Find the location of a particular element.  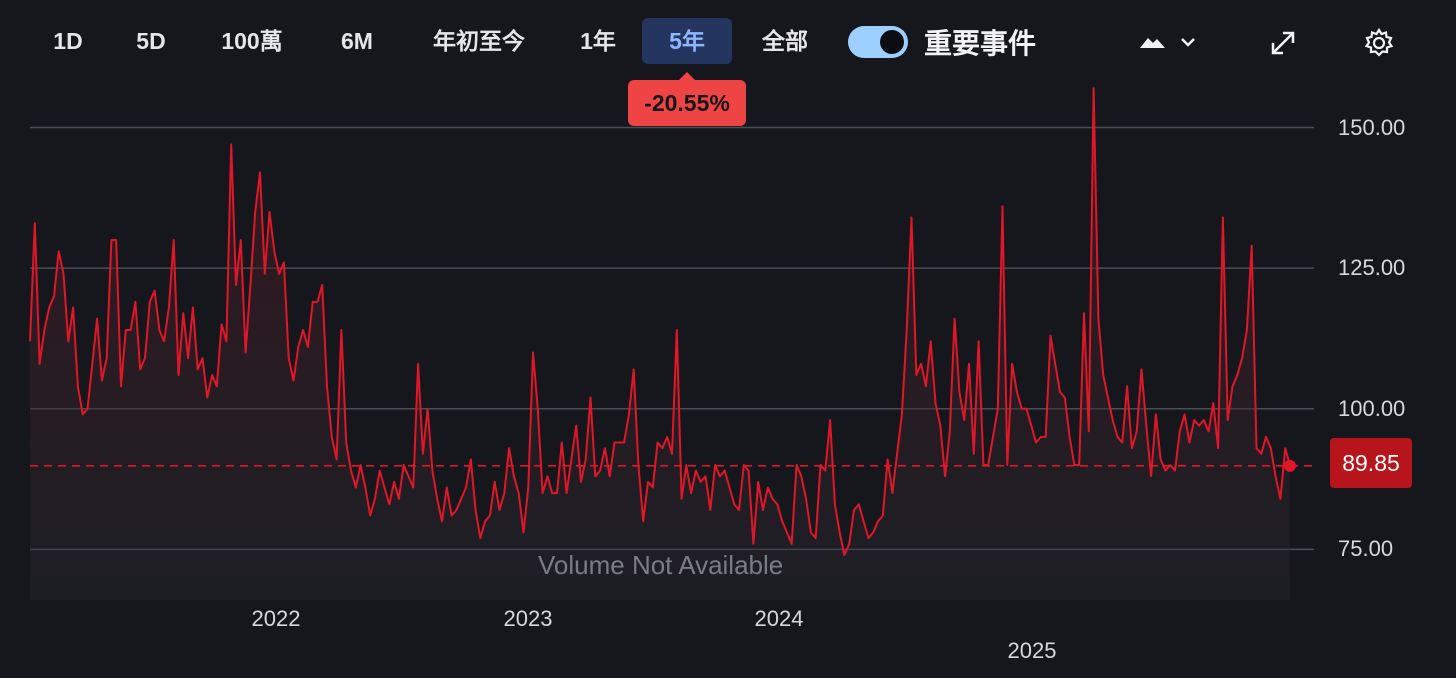

range-tab-5: 1年 is located at coordinates (598, 41).